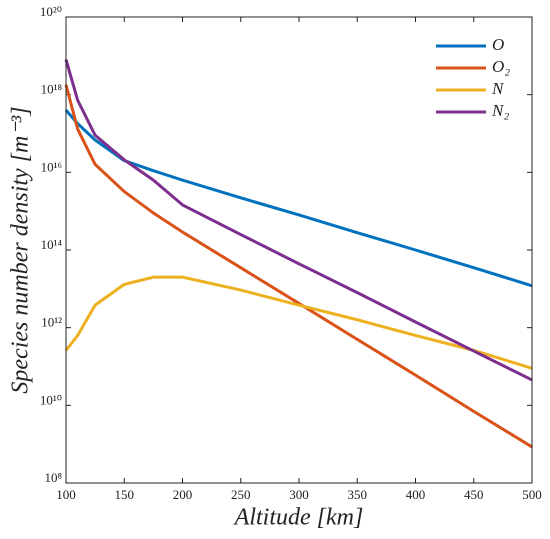  What do you see at coordinates (532, 494) in the screenshot?
I see `x-tick-label: 500` at bounding box center [532, 494].